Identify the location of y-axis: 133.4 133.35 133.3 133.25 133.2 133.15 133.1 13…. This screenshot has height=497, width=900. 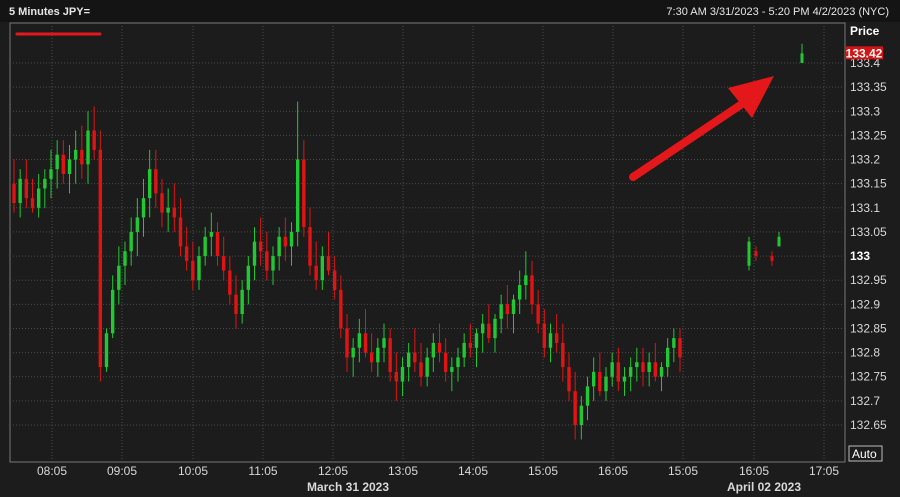
(868, 244).